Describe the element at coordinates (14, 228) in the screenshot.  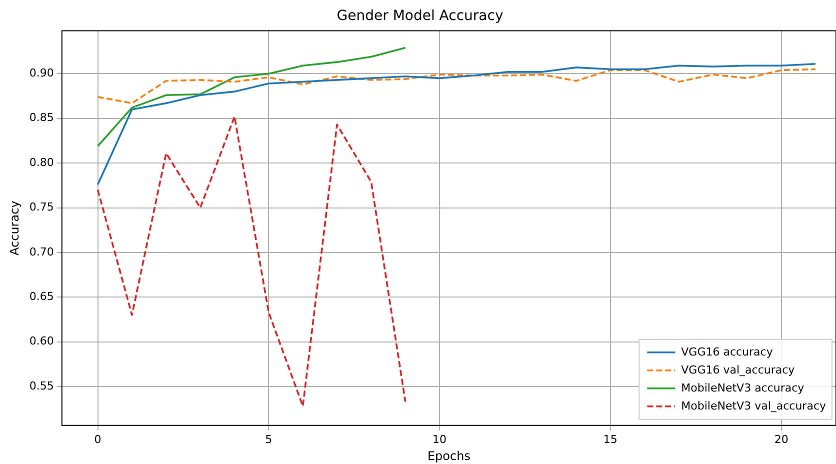
I see `y-axis-title: Accuracy` at that location.